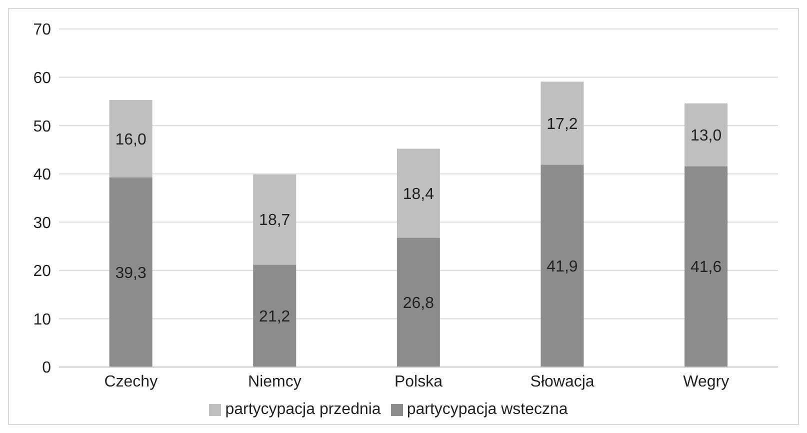 The image size is (807, 433). I want to click on y-tick-label: 0, so click(47, 368).